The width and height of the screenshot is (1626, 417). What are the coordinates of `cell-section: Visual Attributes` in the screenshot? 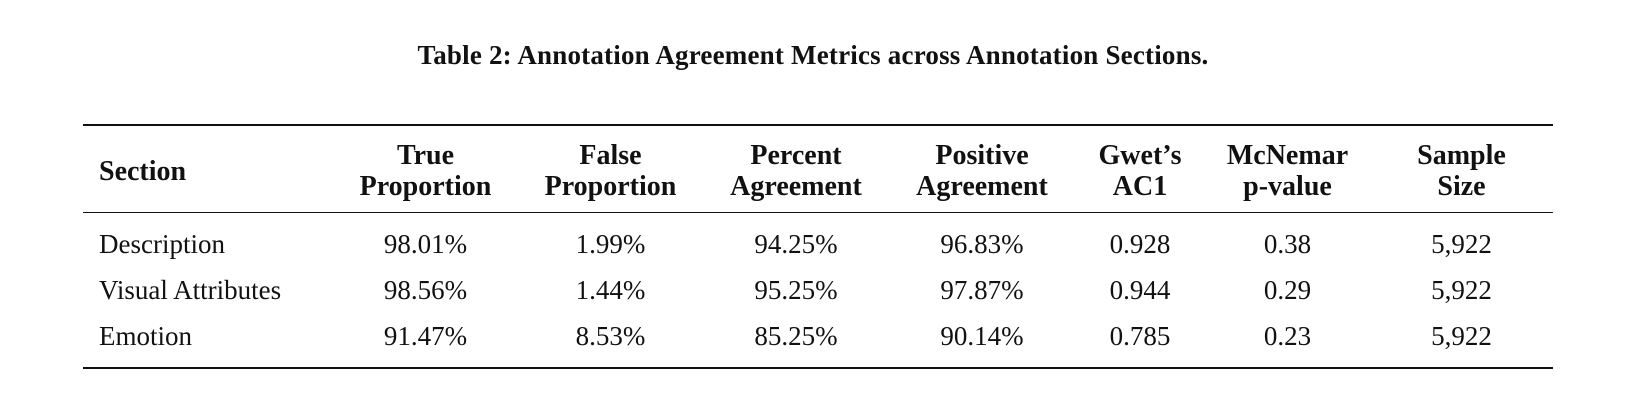 It's located at (190, 289).